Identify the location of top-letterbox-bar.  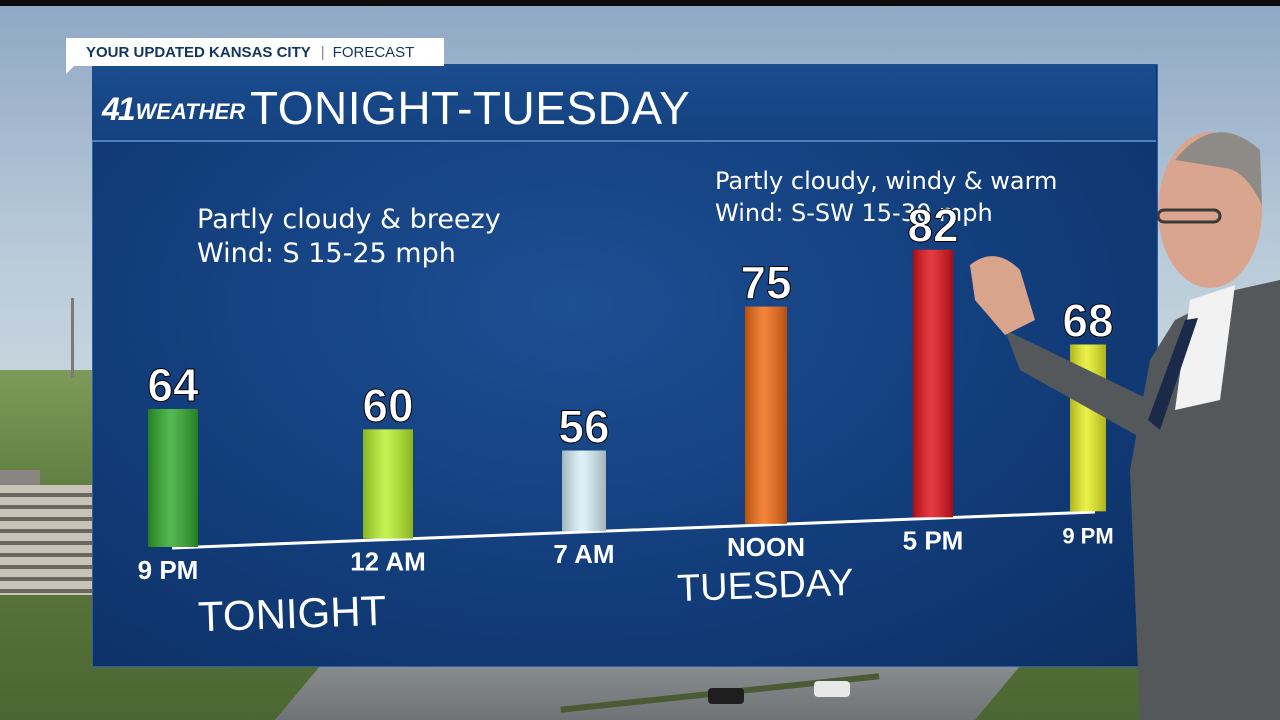
(640, 3).